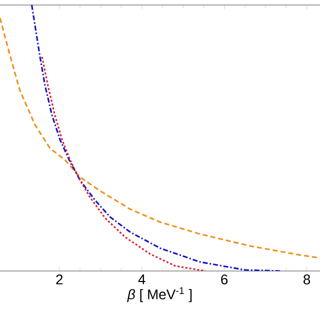 The width and height of the screenshot is (320, 320). What do you see at coordinates (59, 279) in the screenshot?
I see `x-tick-label: 2` at bounding box center [59, 279].